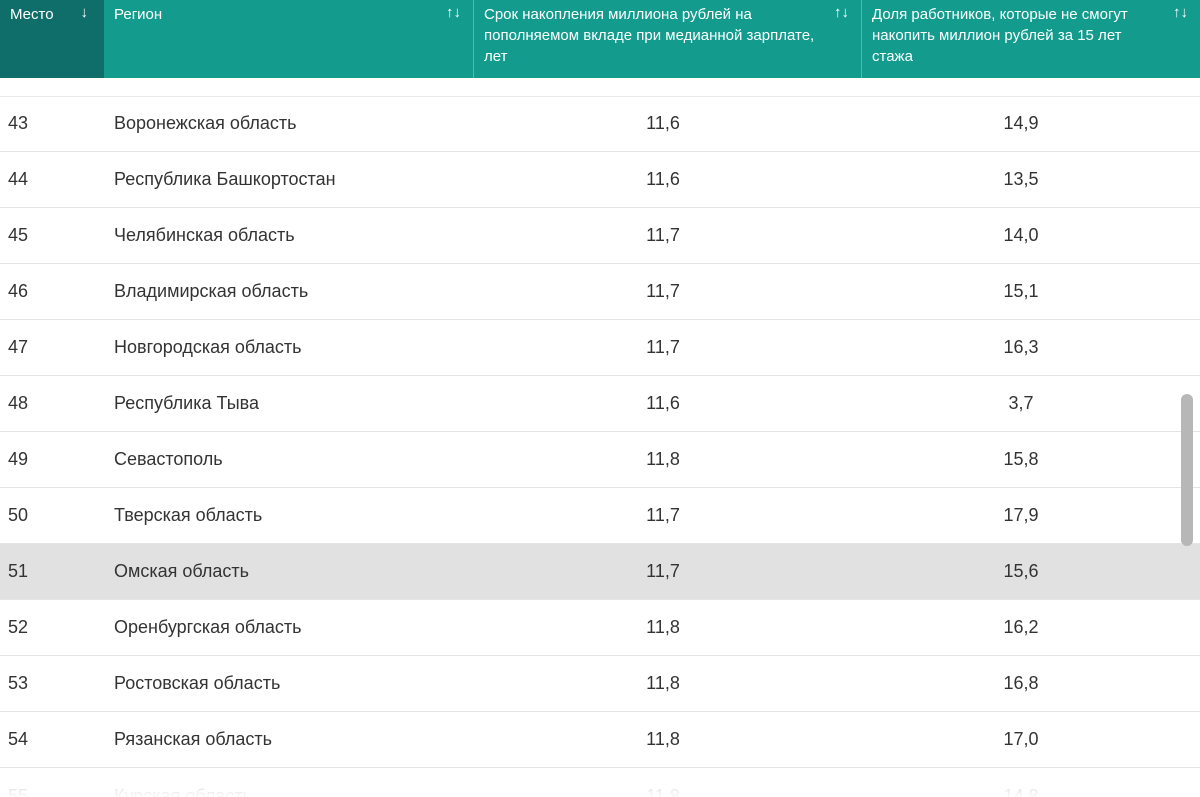  What do you see at coordinates (18, 291) in the screenshot?
I see `place-cell: 46` at bounding box center [18, 291].